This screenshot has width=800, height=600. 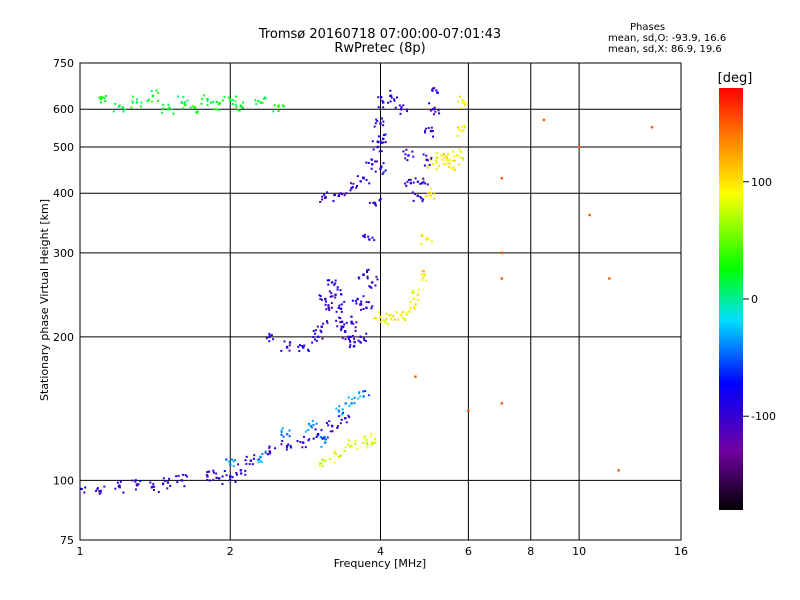 What do you see at coordinates (530, 551) in the screenshot?
I see `x-tick-label: 8` at bounding box center [530, 551].